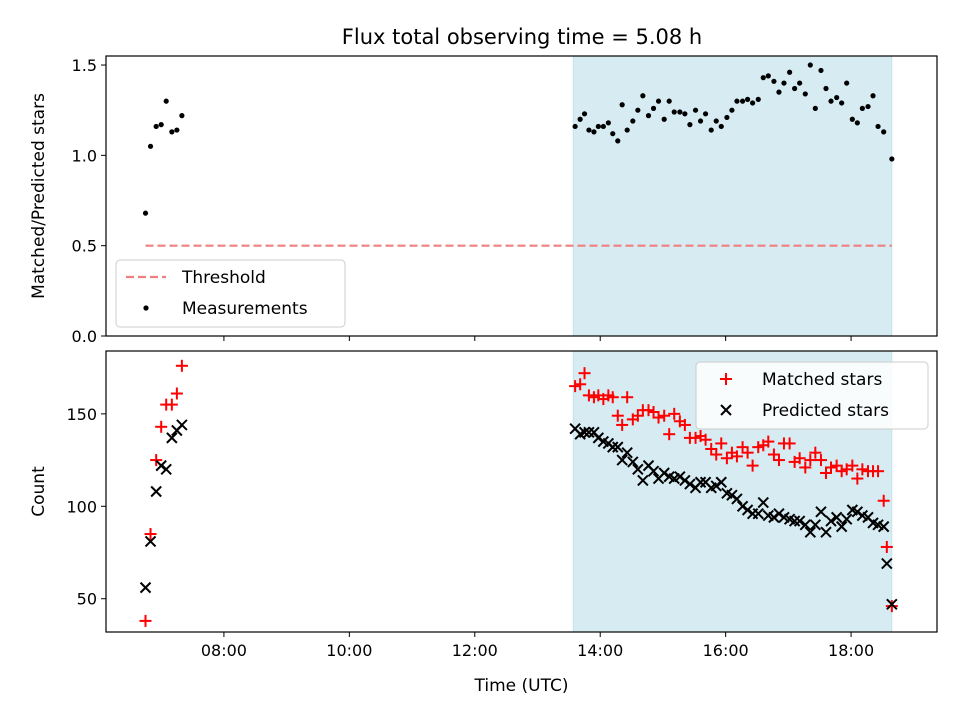  Describe the element at coordinates (521, 686) in the screenshot. I see `x-axis-label: Time (UTC)` at that location.